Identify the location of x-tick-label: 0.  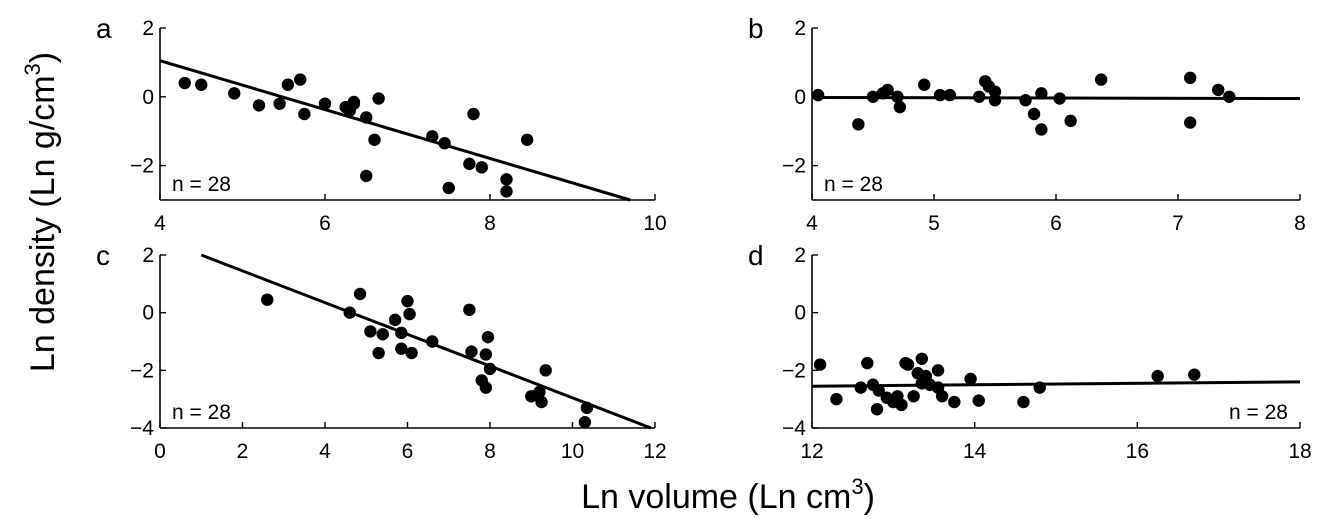
(160, 451).